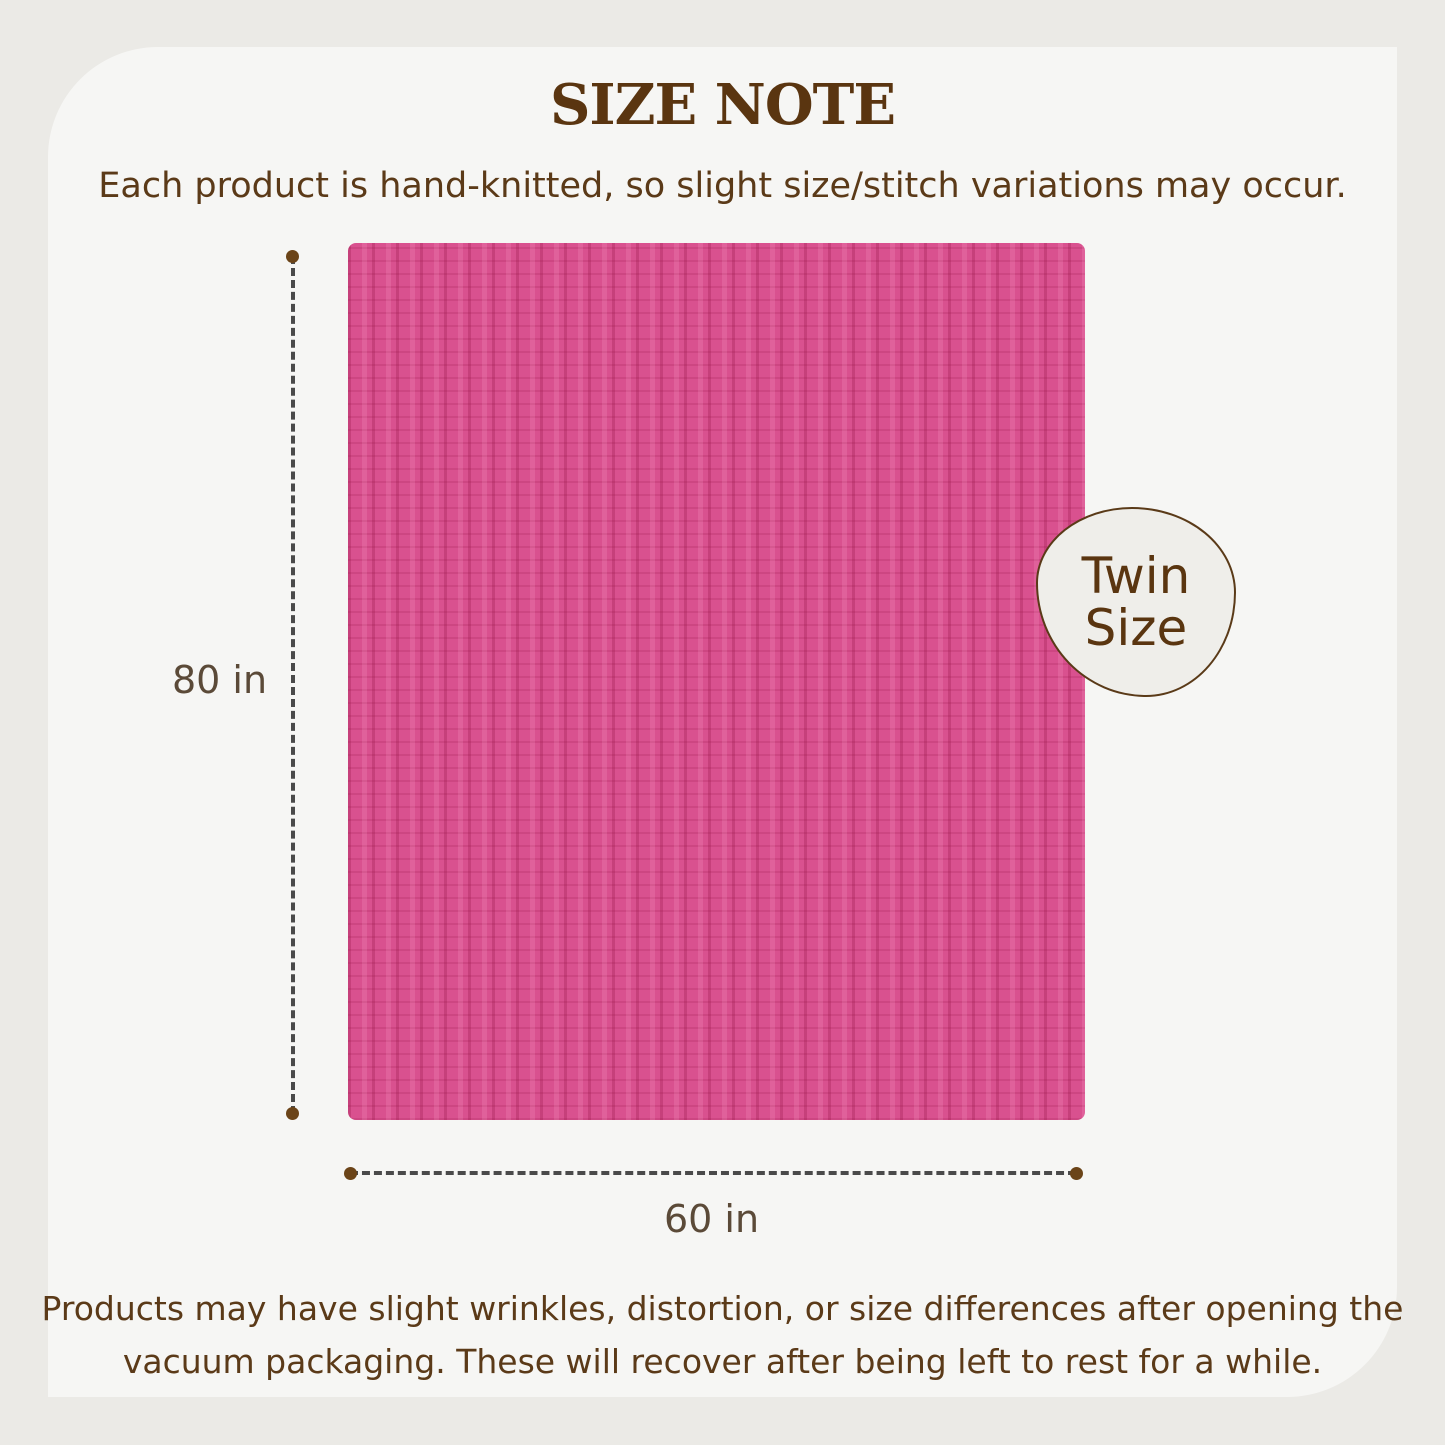 Image resolution: width=1445 pixels, height=1445 pixels. I want to click on size-badge: Twin Size, so click(1136, 602).